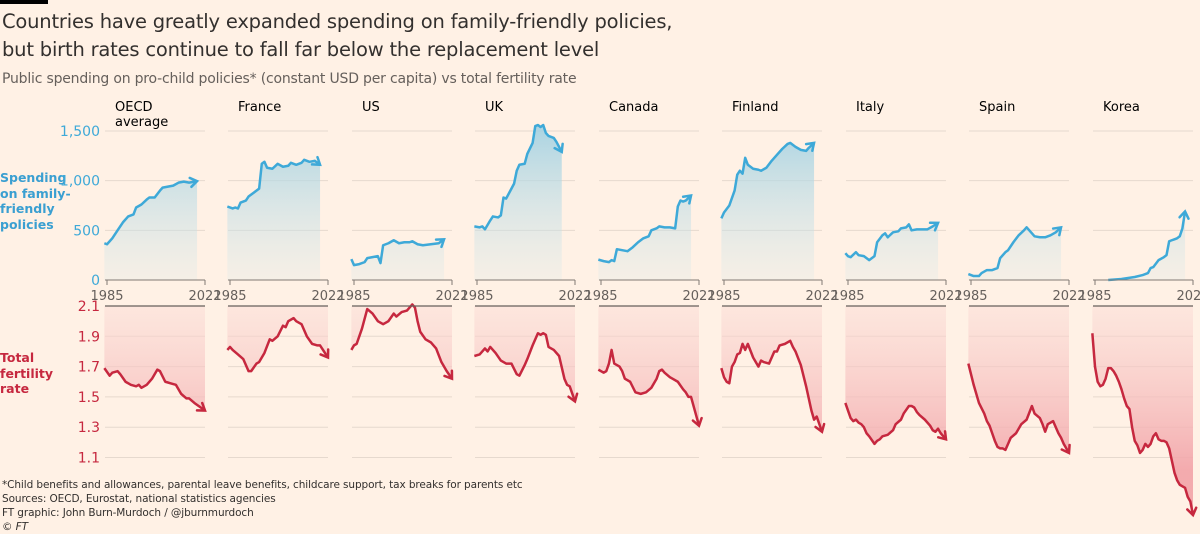 Image resolution: width=1200 pixels, height=534 pixels. I want to click on fertility-y-tick-label: 1.7, so click(89, 368).